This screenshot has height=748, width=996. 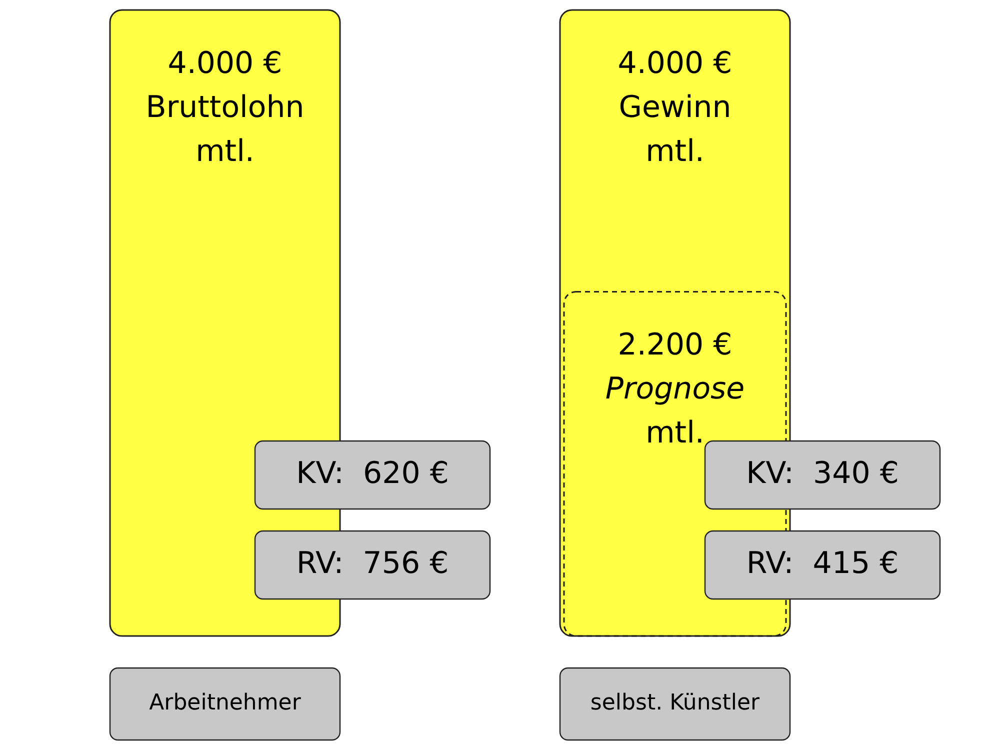 I want to click on data-label: 2.200 € Prognose mtl., so click(x=675, y=388).